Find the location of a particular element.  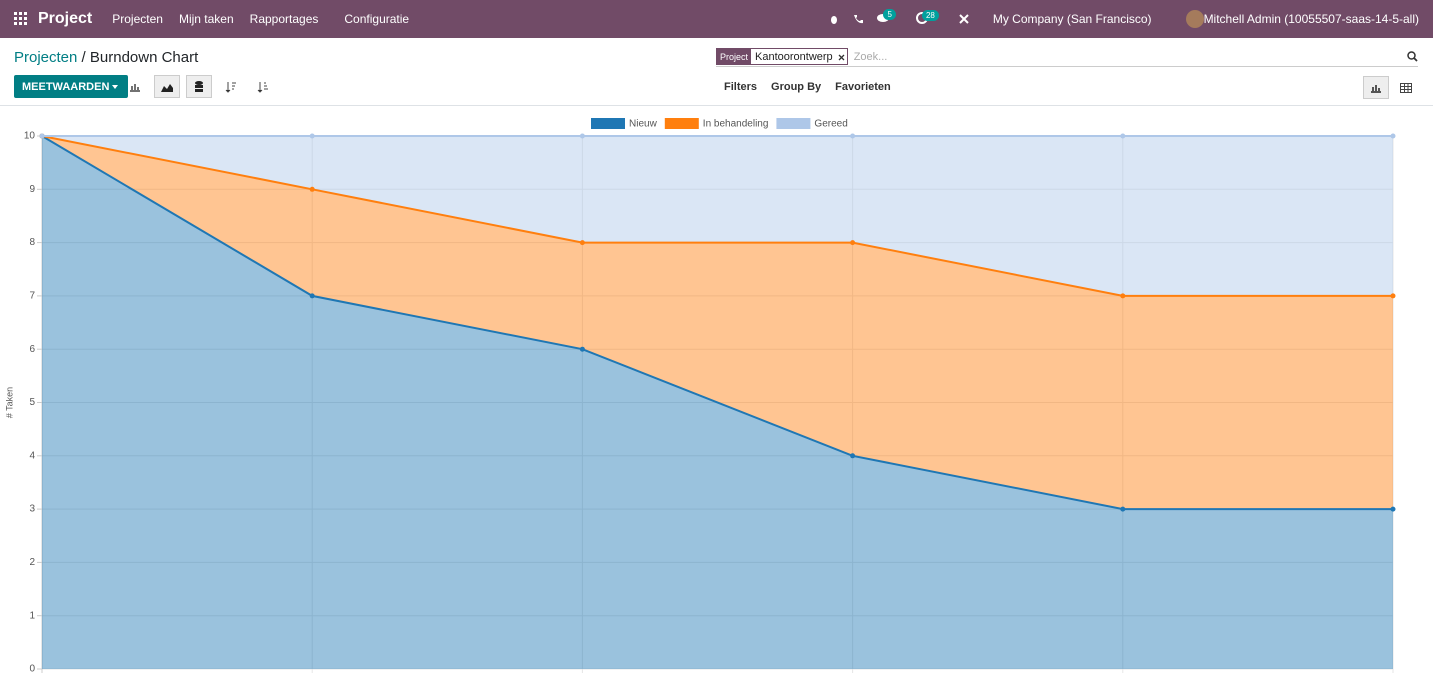

chart-mode-buttons is located at coordinates (199, 86).